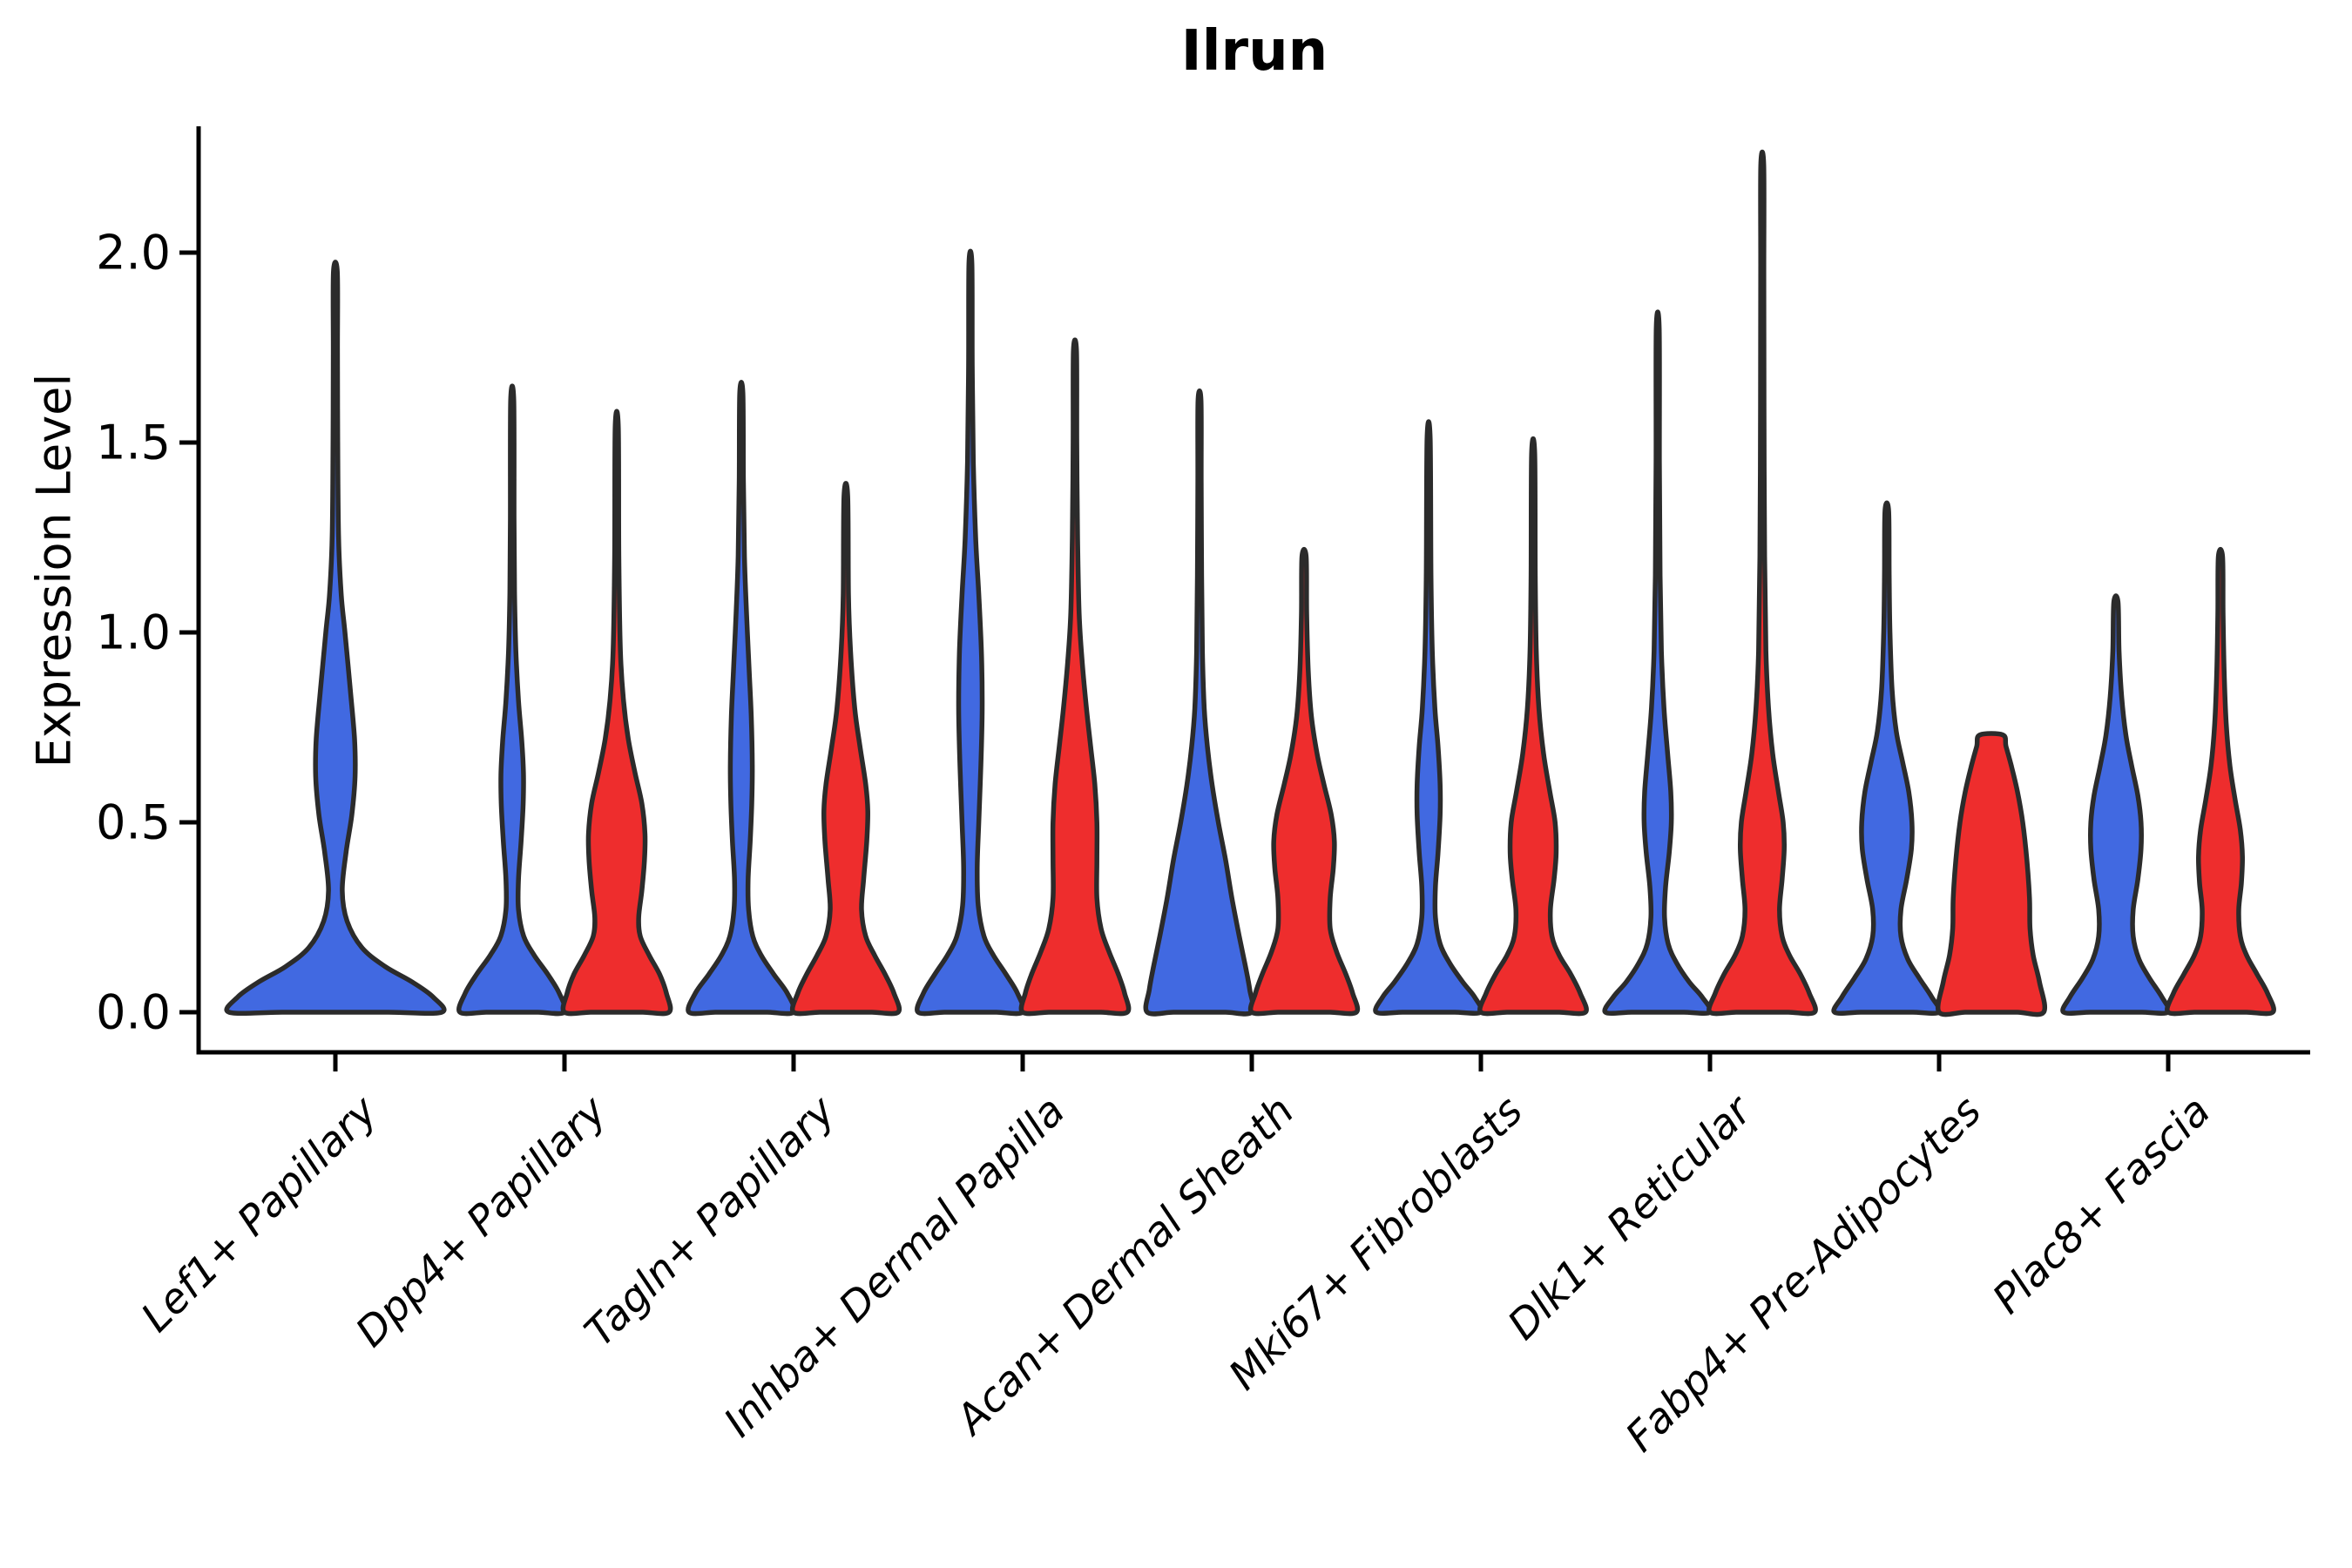 Image resolution: width=2352 pixels, height=1568 pixels. What do you see at coordinates (741, 698) in the screenshot?
I see `violin-tagln-papillary-blue` at bounding box center [741, 698].